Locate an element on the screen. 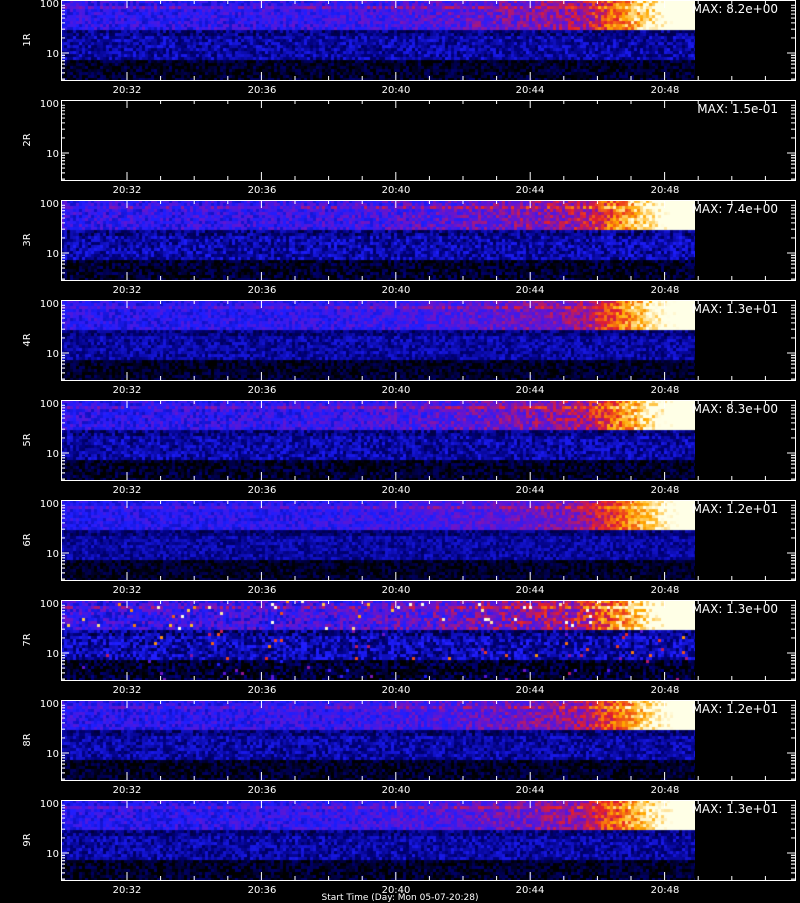 This screenshot has width=800, height=903. panel-label: 3R is located at coordinates (27, 239).